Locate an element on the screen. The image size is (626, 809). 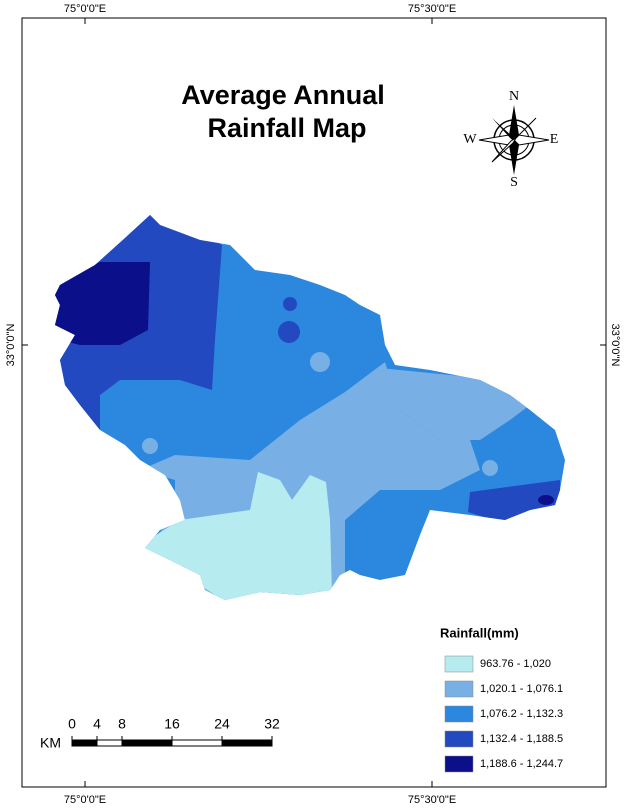
legend-label: 1,076.2 - 1,132.3 is located at coordinates (521, 714).